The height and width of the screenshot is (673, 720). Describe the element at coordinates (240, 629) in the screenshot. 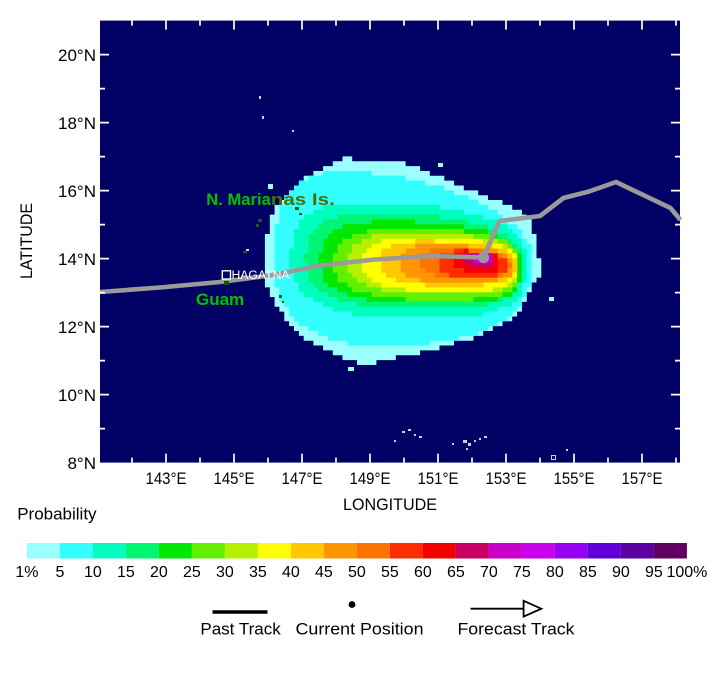

I see `svg-text: Past Track` at that location.